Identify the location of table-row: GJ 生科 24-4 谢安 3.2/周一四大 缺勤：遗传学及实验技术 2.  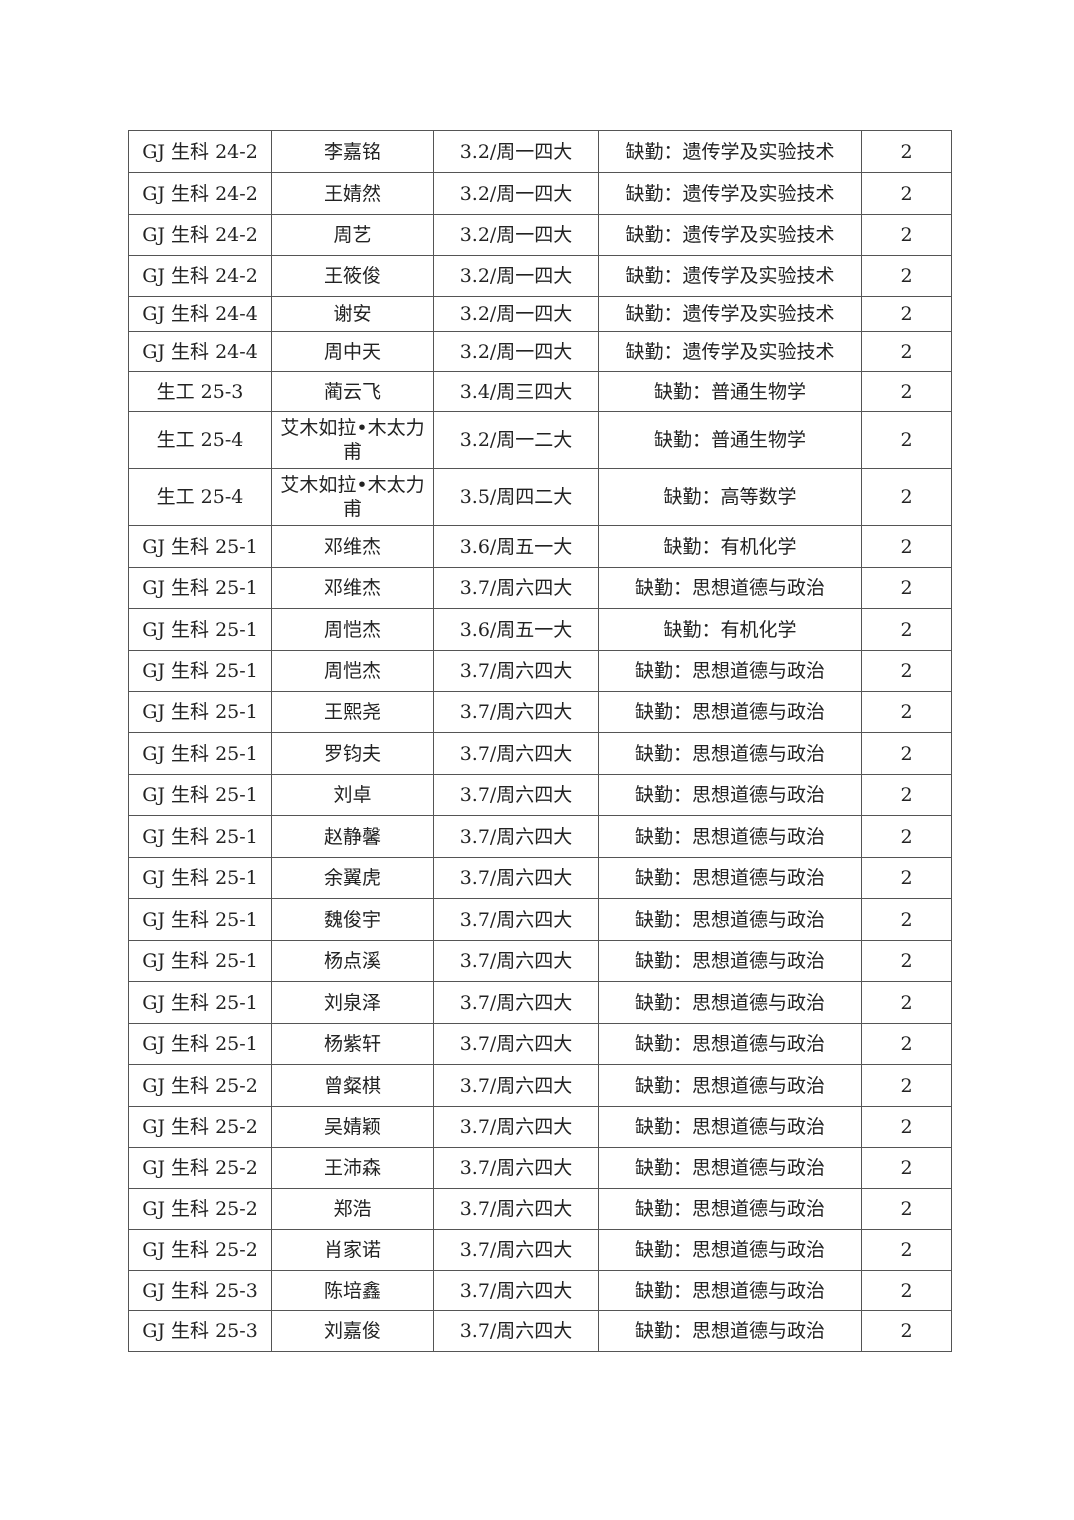
(540, 314).